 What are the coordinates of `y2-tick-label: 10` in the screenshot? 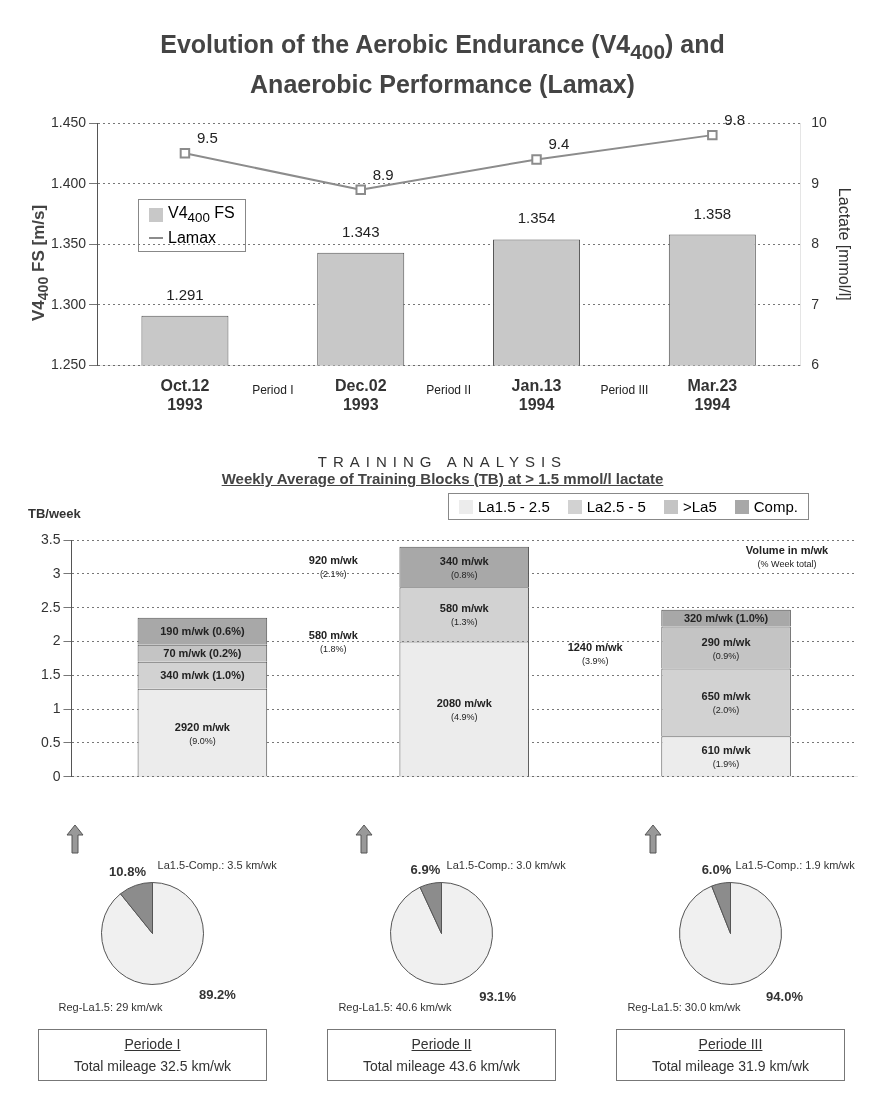 It's located at (819, 121).